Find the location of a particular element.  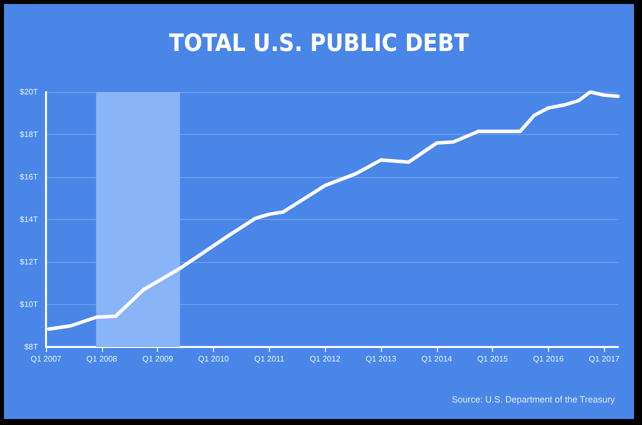

y-tick-label: $18T is located at coordinates (29, 134).